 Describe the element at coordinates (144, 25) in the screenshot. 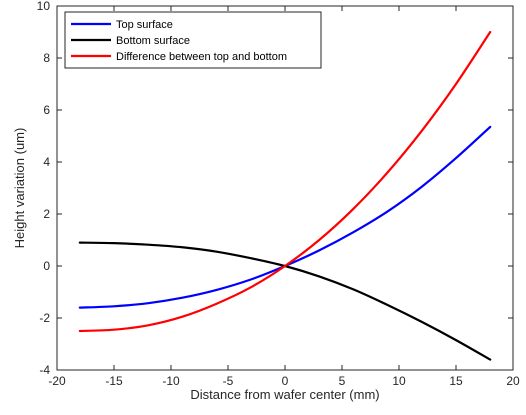

I see `legend-label: Top surface` at that location.